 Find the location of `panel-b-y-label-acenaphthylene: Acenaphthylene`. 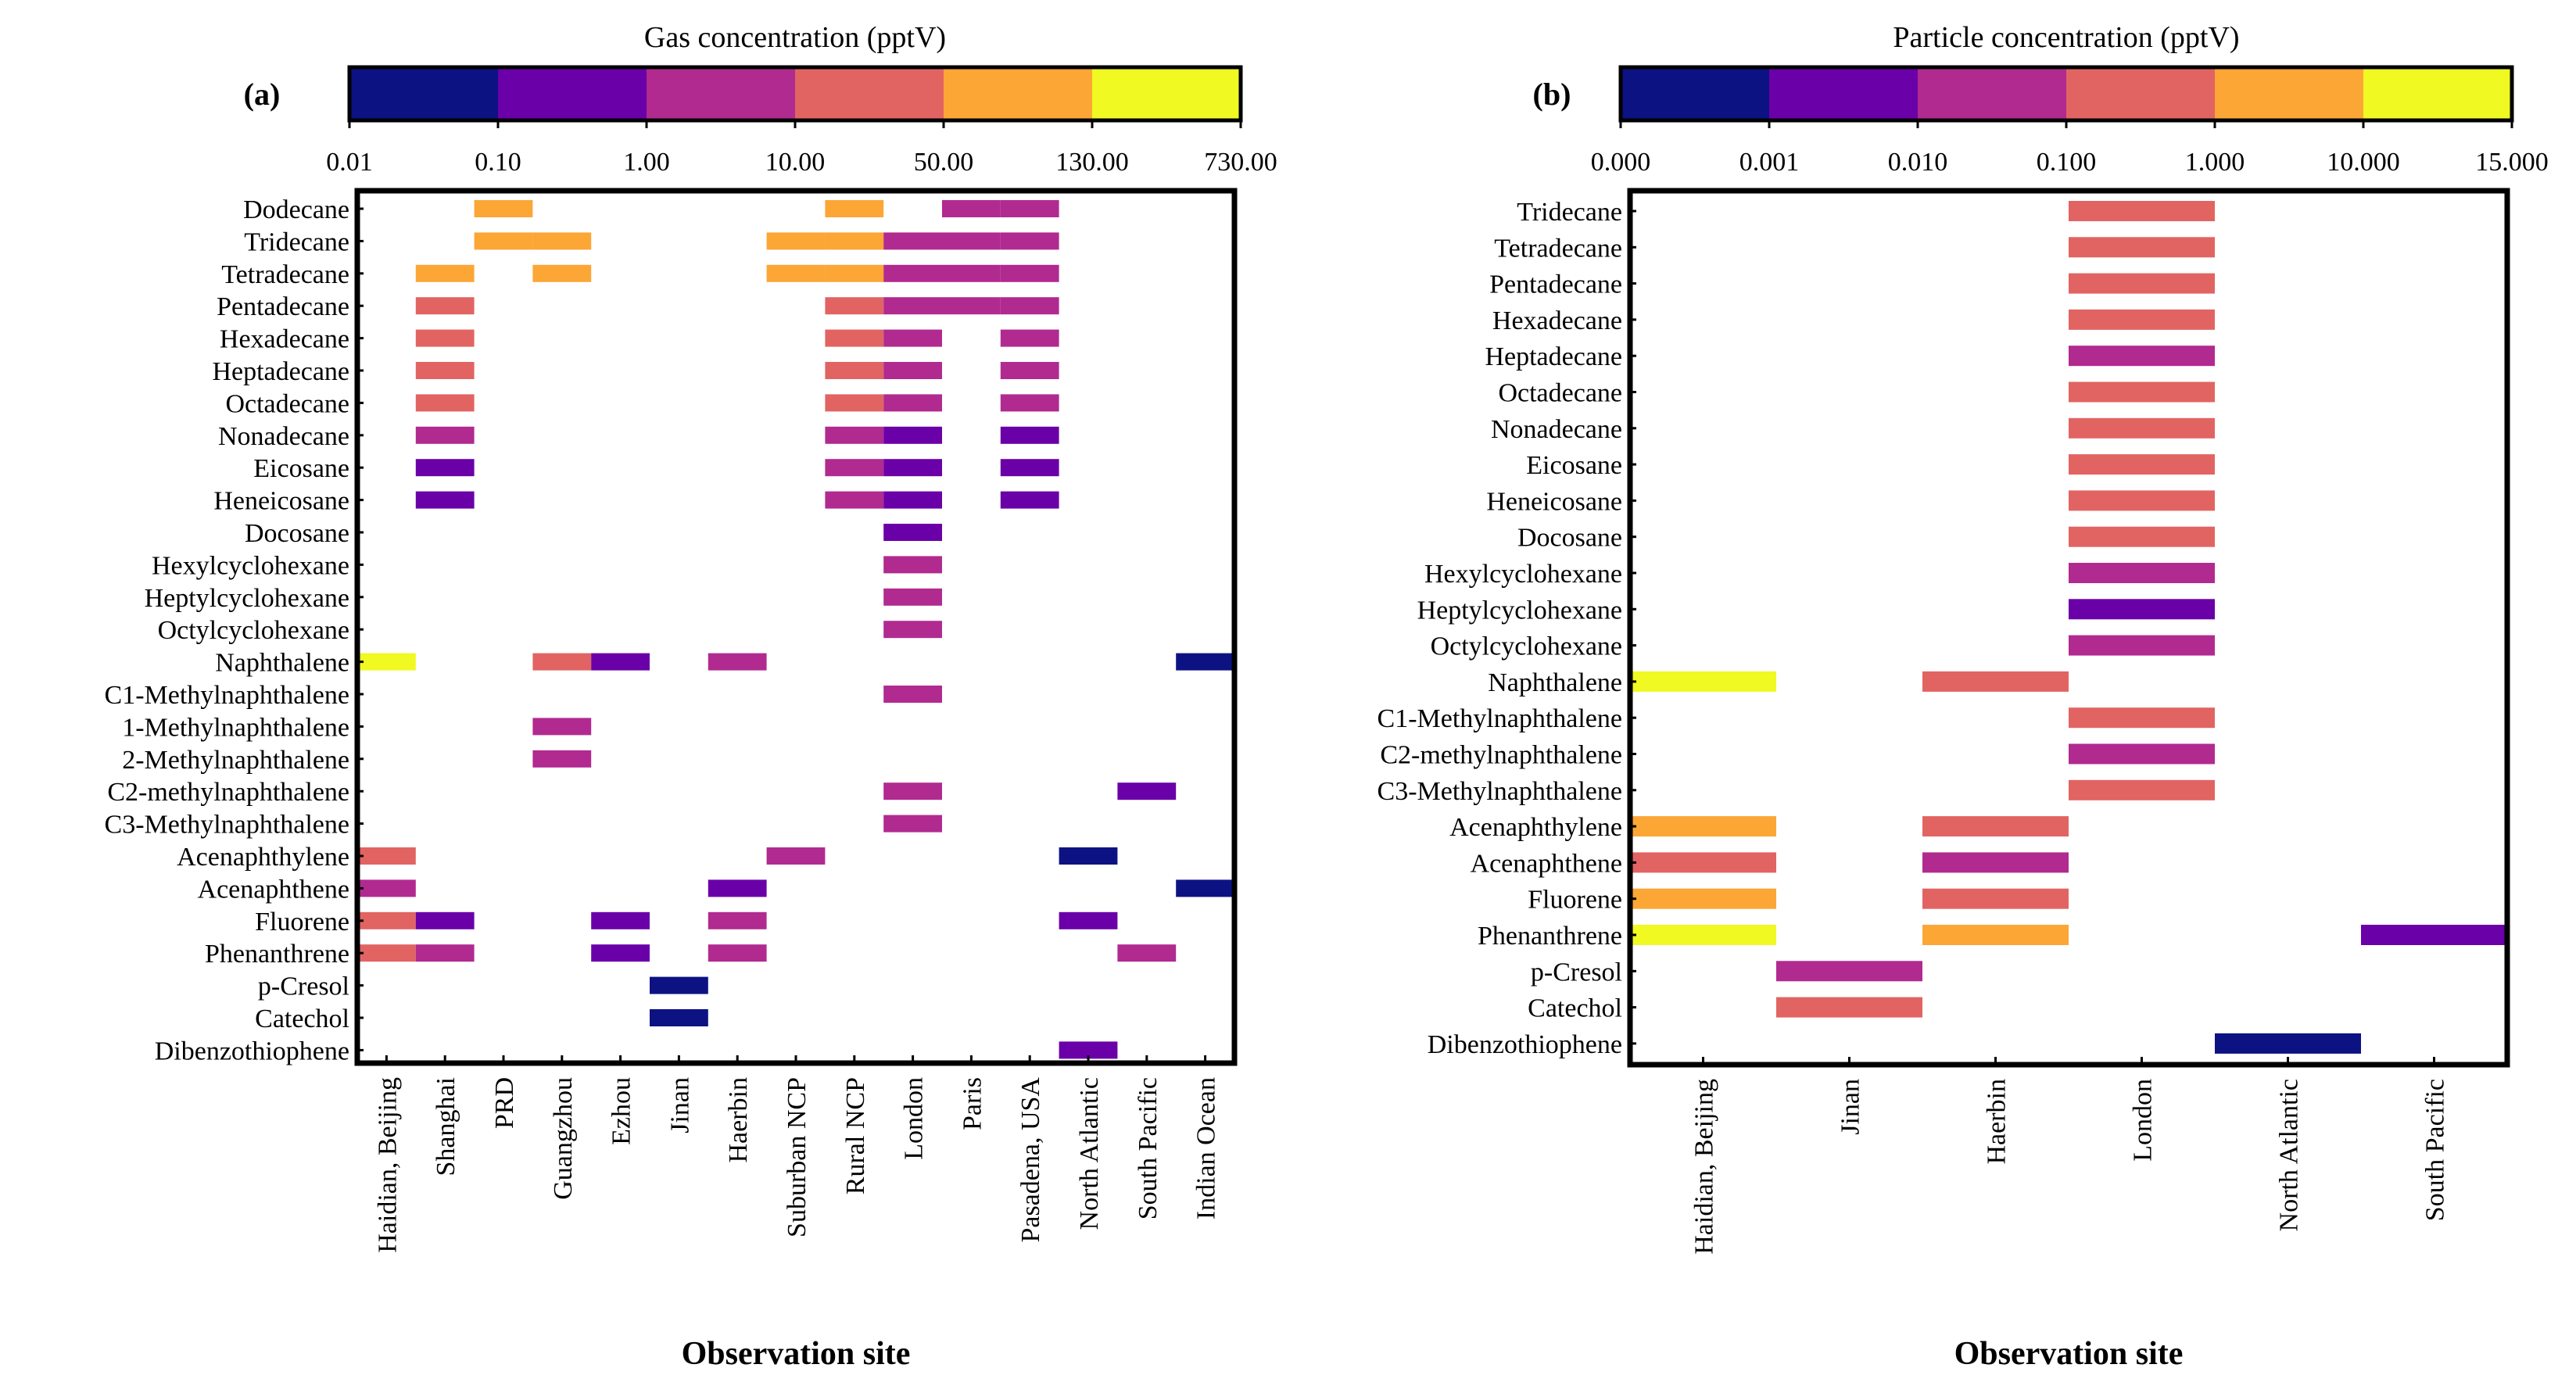

panel-b-y-label-acenaphthylene: Acenaphthylene is located at coordinates (1535, 827).